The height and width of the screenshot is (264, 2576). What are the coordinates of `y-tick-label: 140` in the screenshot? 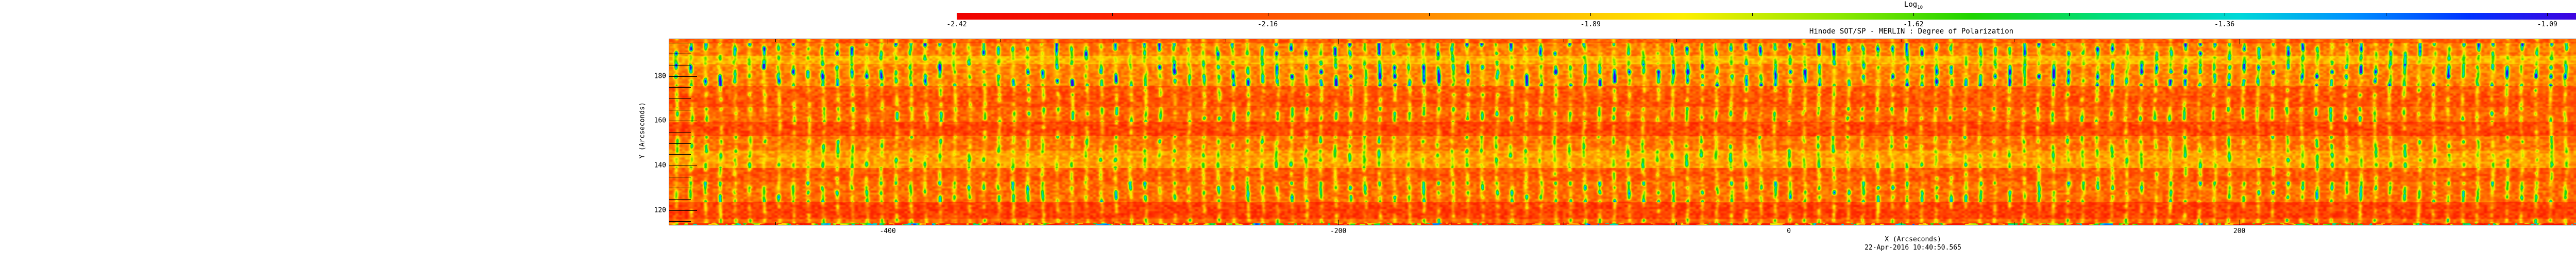 It's located at (660, 165).